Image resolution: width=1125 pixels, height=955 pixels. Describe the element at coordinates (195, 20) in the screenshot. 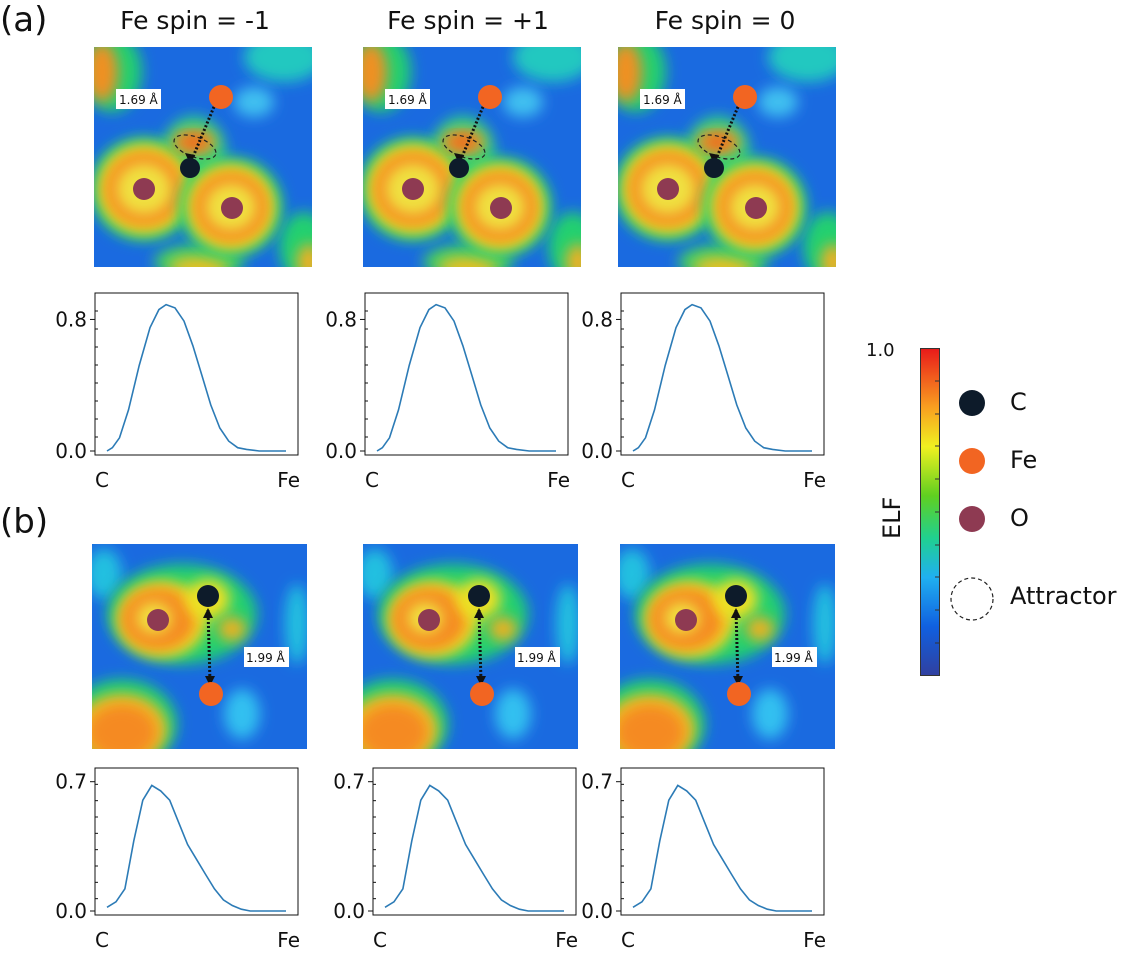

I see `column-title: Fe spin = -1` at that location.